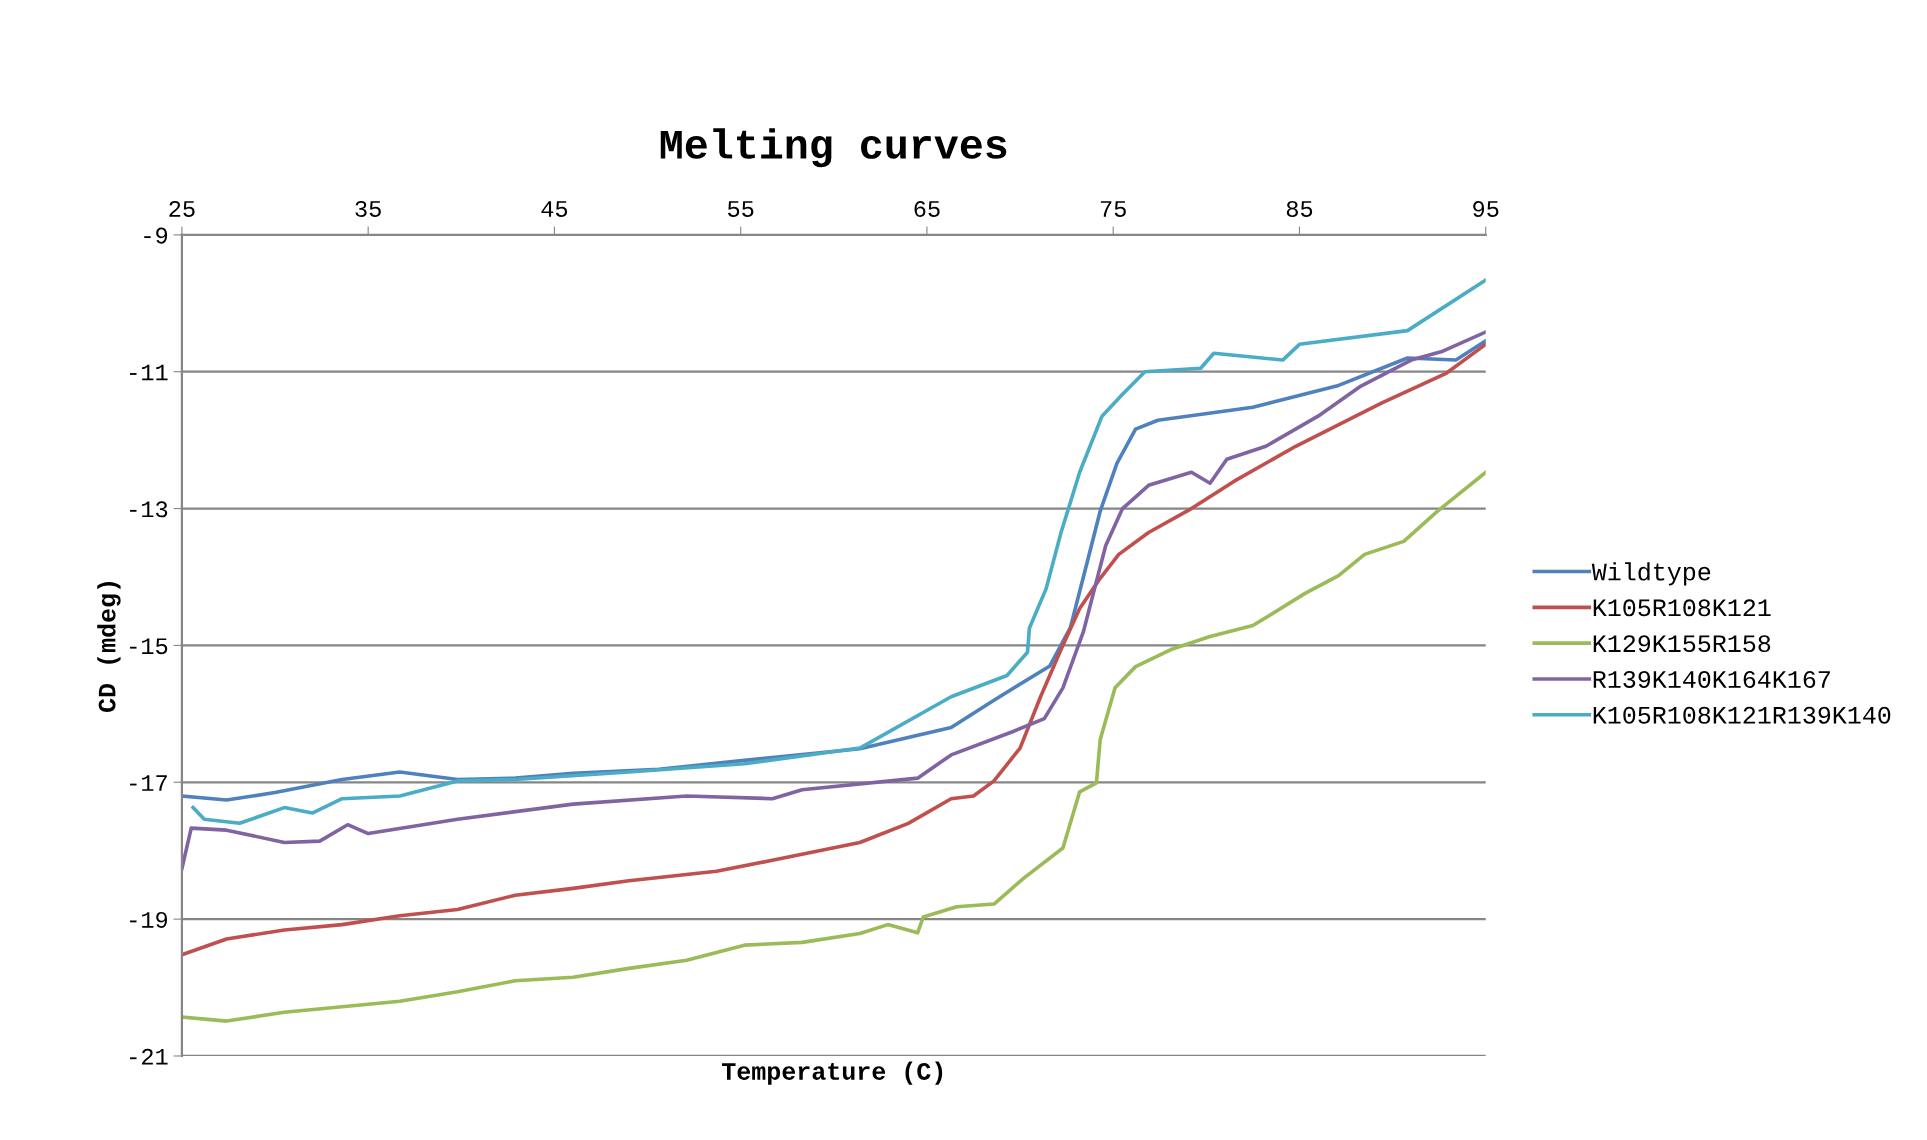  What do you see at coordinates (1711, 679) in the screenshot?
I see `legend-label: R139K140K164K167` at bounding box center [1711, 679].